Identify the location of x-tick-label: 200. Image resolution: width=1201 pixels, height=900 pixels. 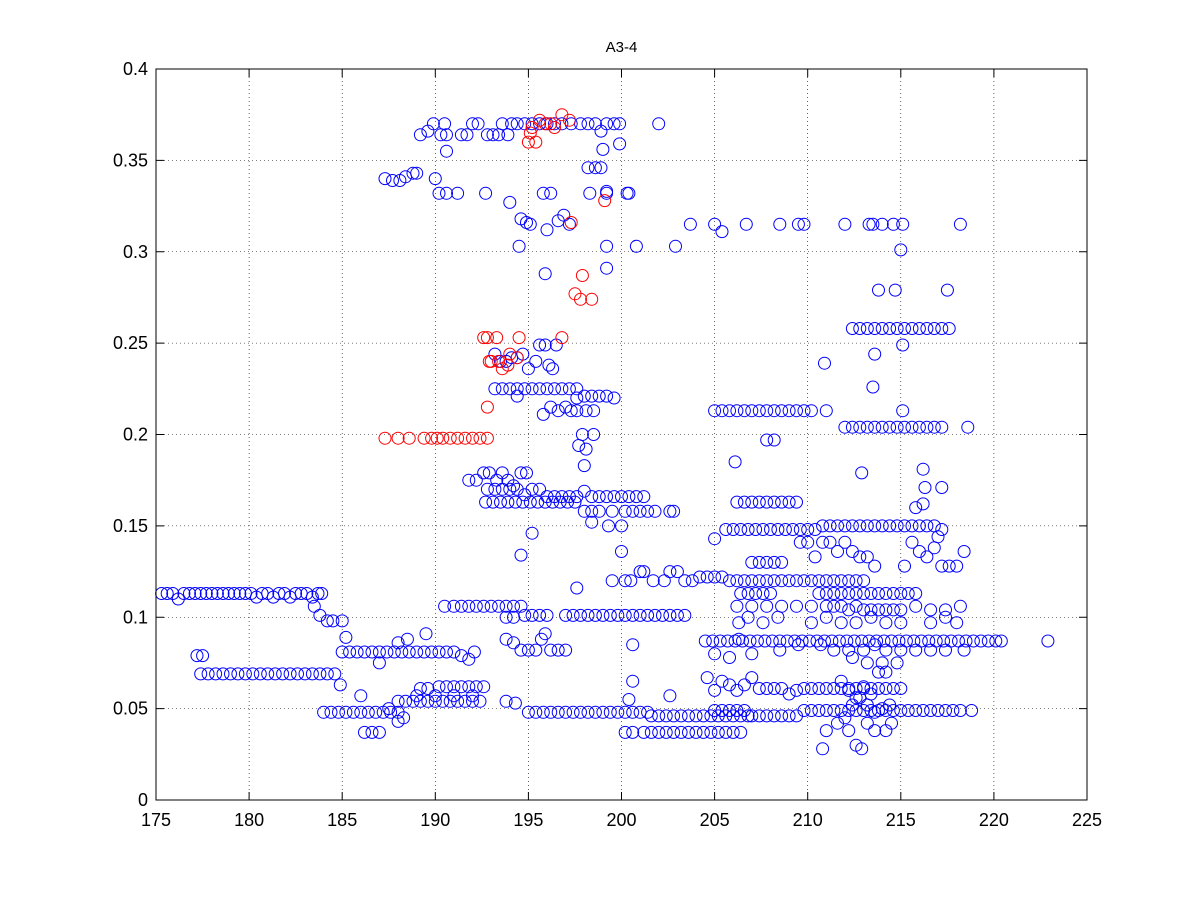
(621, 820).